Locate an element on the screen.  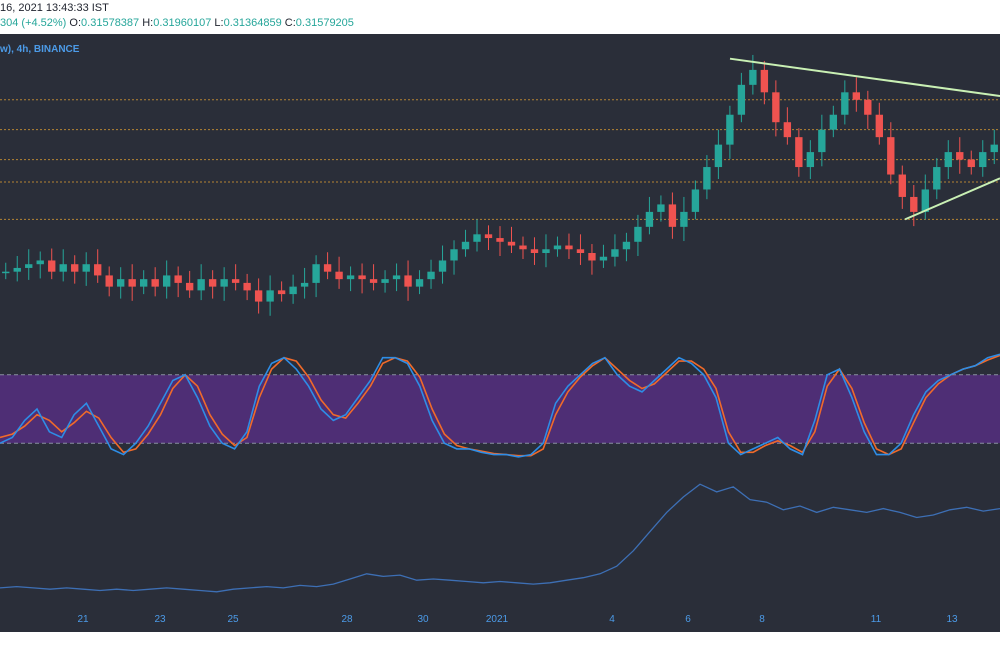
high-label: H: is located at coordinates (148, 23).